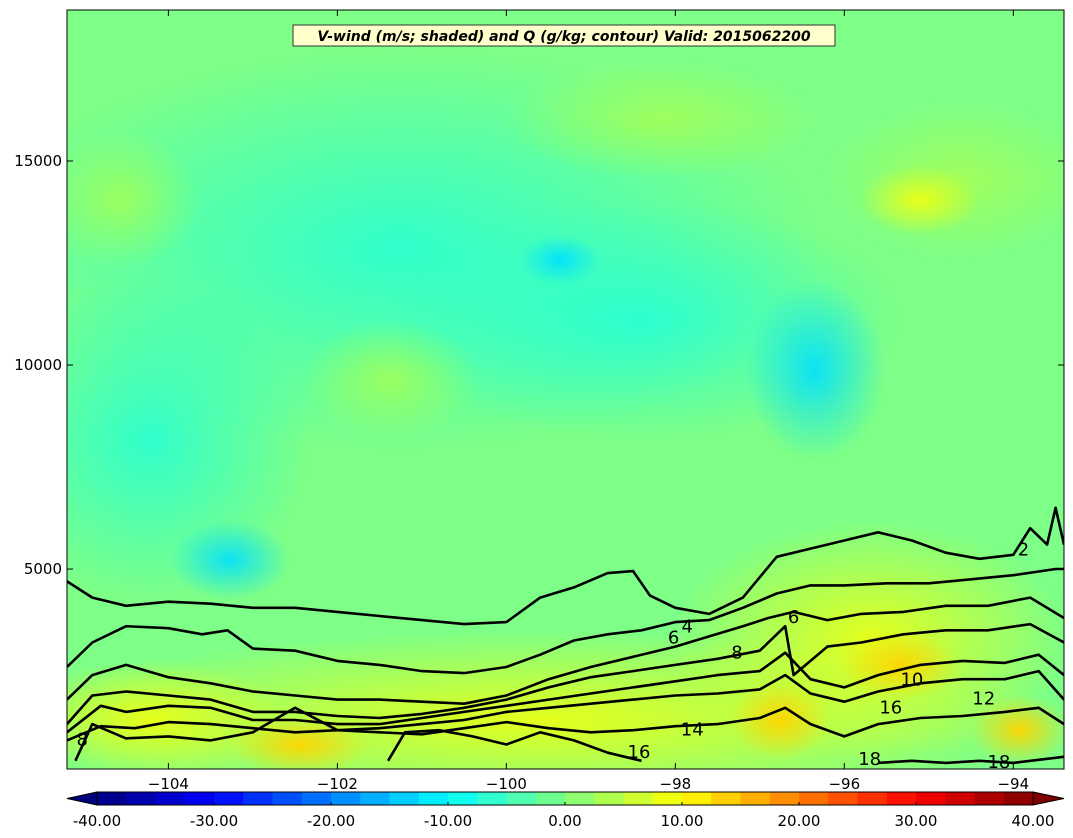 This screenshot has height=838, width=1073. I want to click on colorbar-tick-label: -20.00, so click(331, 821).